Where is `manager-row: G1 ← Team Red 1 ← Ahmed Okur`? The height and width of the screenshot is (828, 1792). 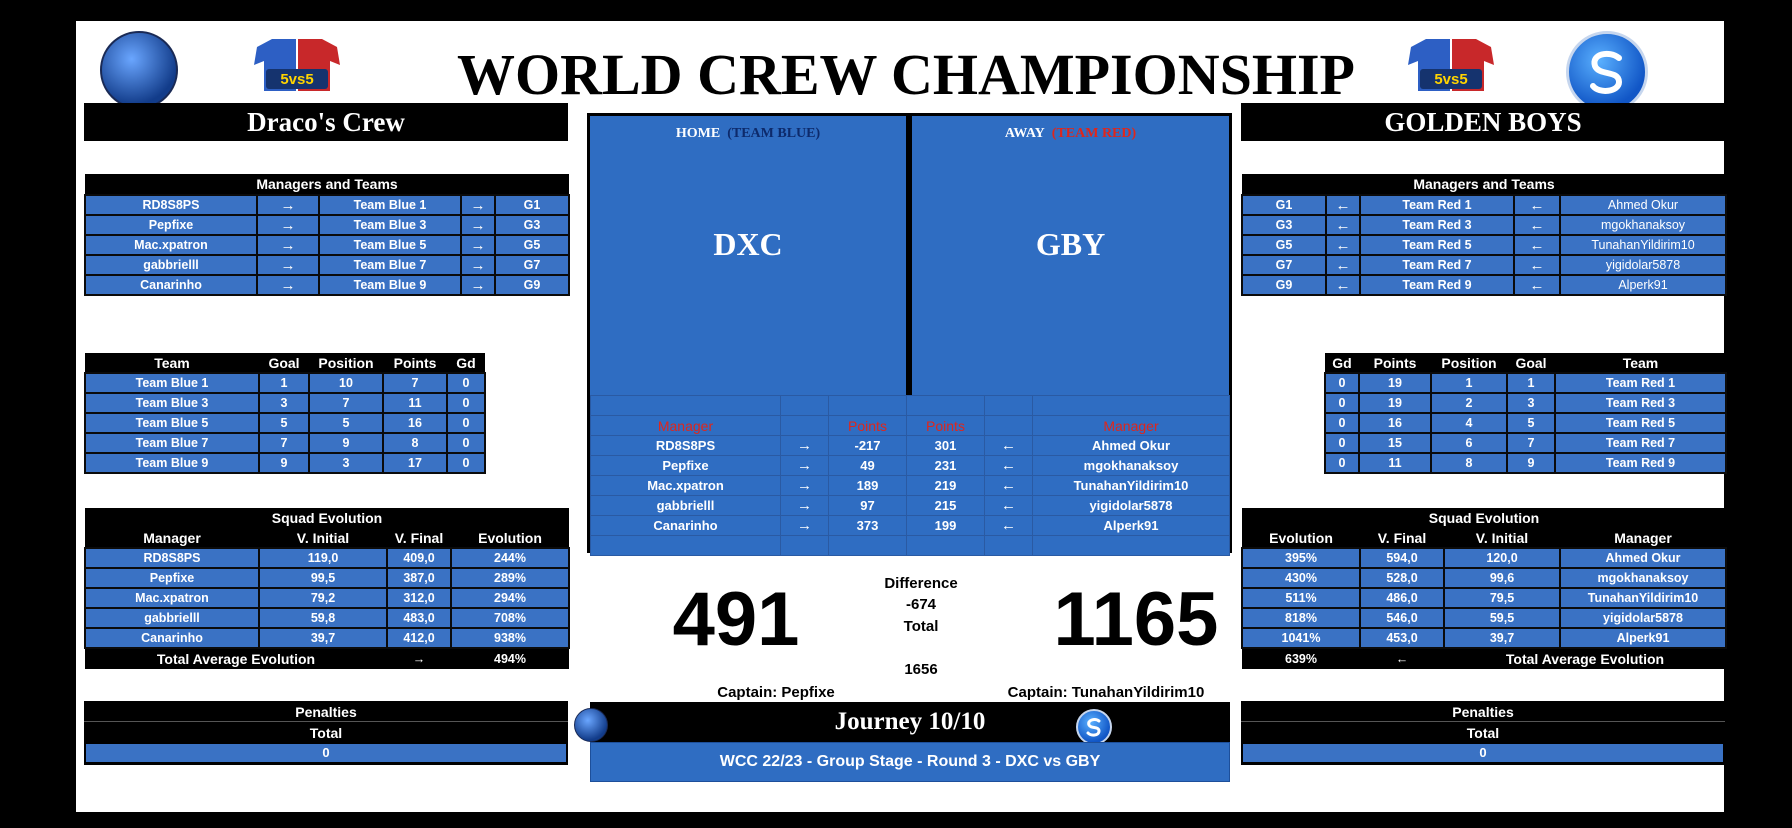 manager-row: G1 ← Team Red 1 ← Ahmed Okur is located at coordinates (1484, 205).